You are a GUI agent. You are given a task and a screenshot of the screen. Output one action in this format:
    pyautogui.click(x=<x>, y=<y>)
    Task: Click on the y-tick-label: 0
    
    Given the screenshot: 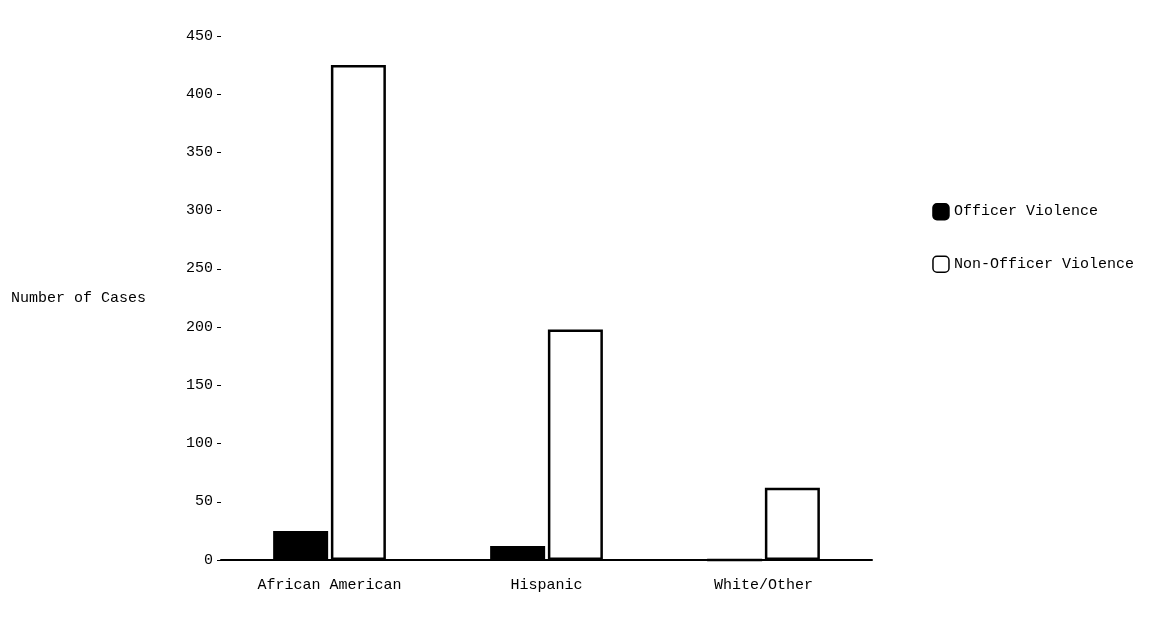 What is the action you would take?
    pyautogui.click(x=209, y=560)
    